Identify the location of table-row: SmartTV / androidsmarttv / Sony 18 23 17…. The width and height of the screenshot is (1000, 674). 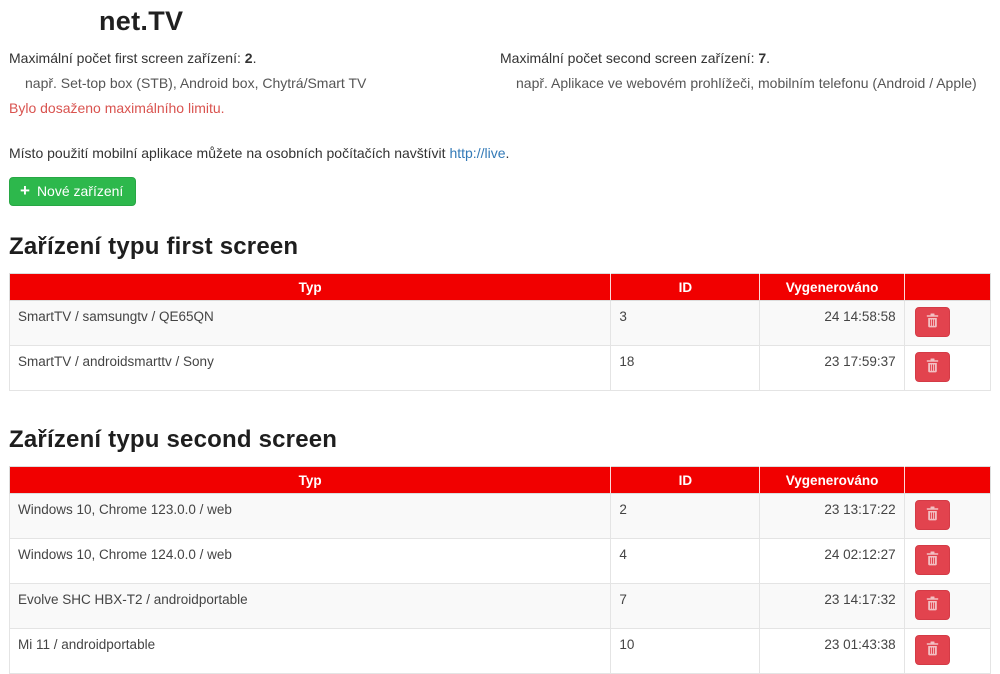
(500, 368).